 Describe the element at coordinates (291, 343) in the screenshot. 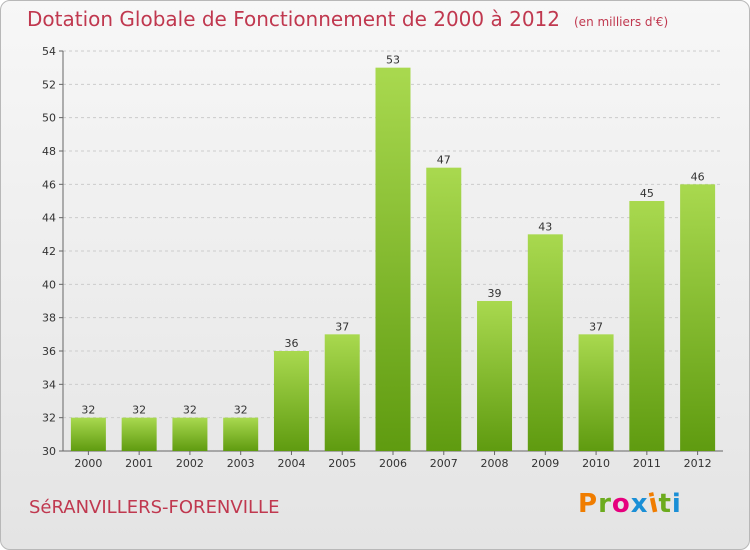

I see `data-label: 36` at that location.